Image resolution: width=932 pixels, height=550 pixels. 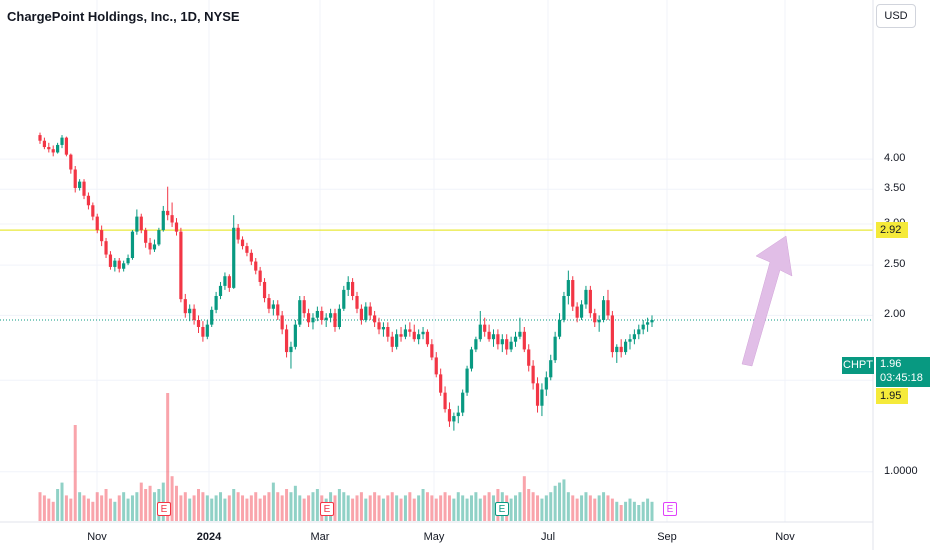 I want to click on x-tick-label: May, so click(x=434, y=537).